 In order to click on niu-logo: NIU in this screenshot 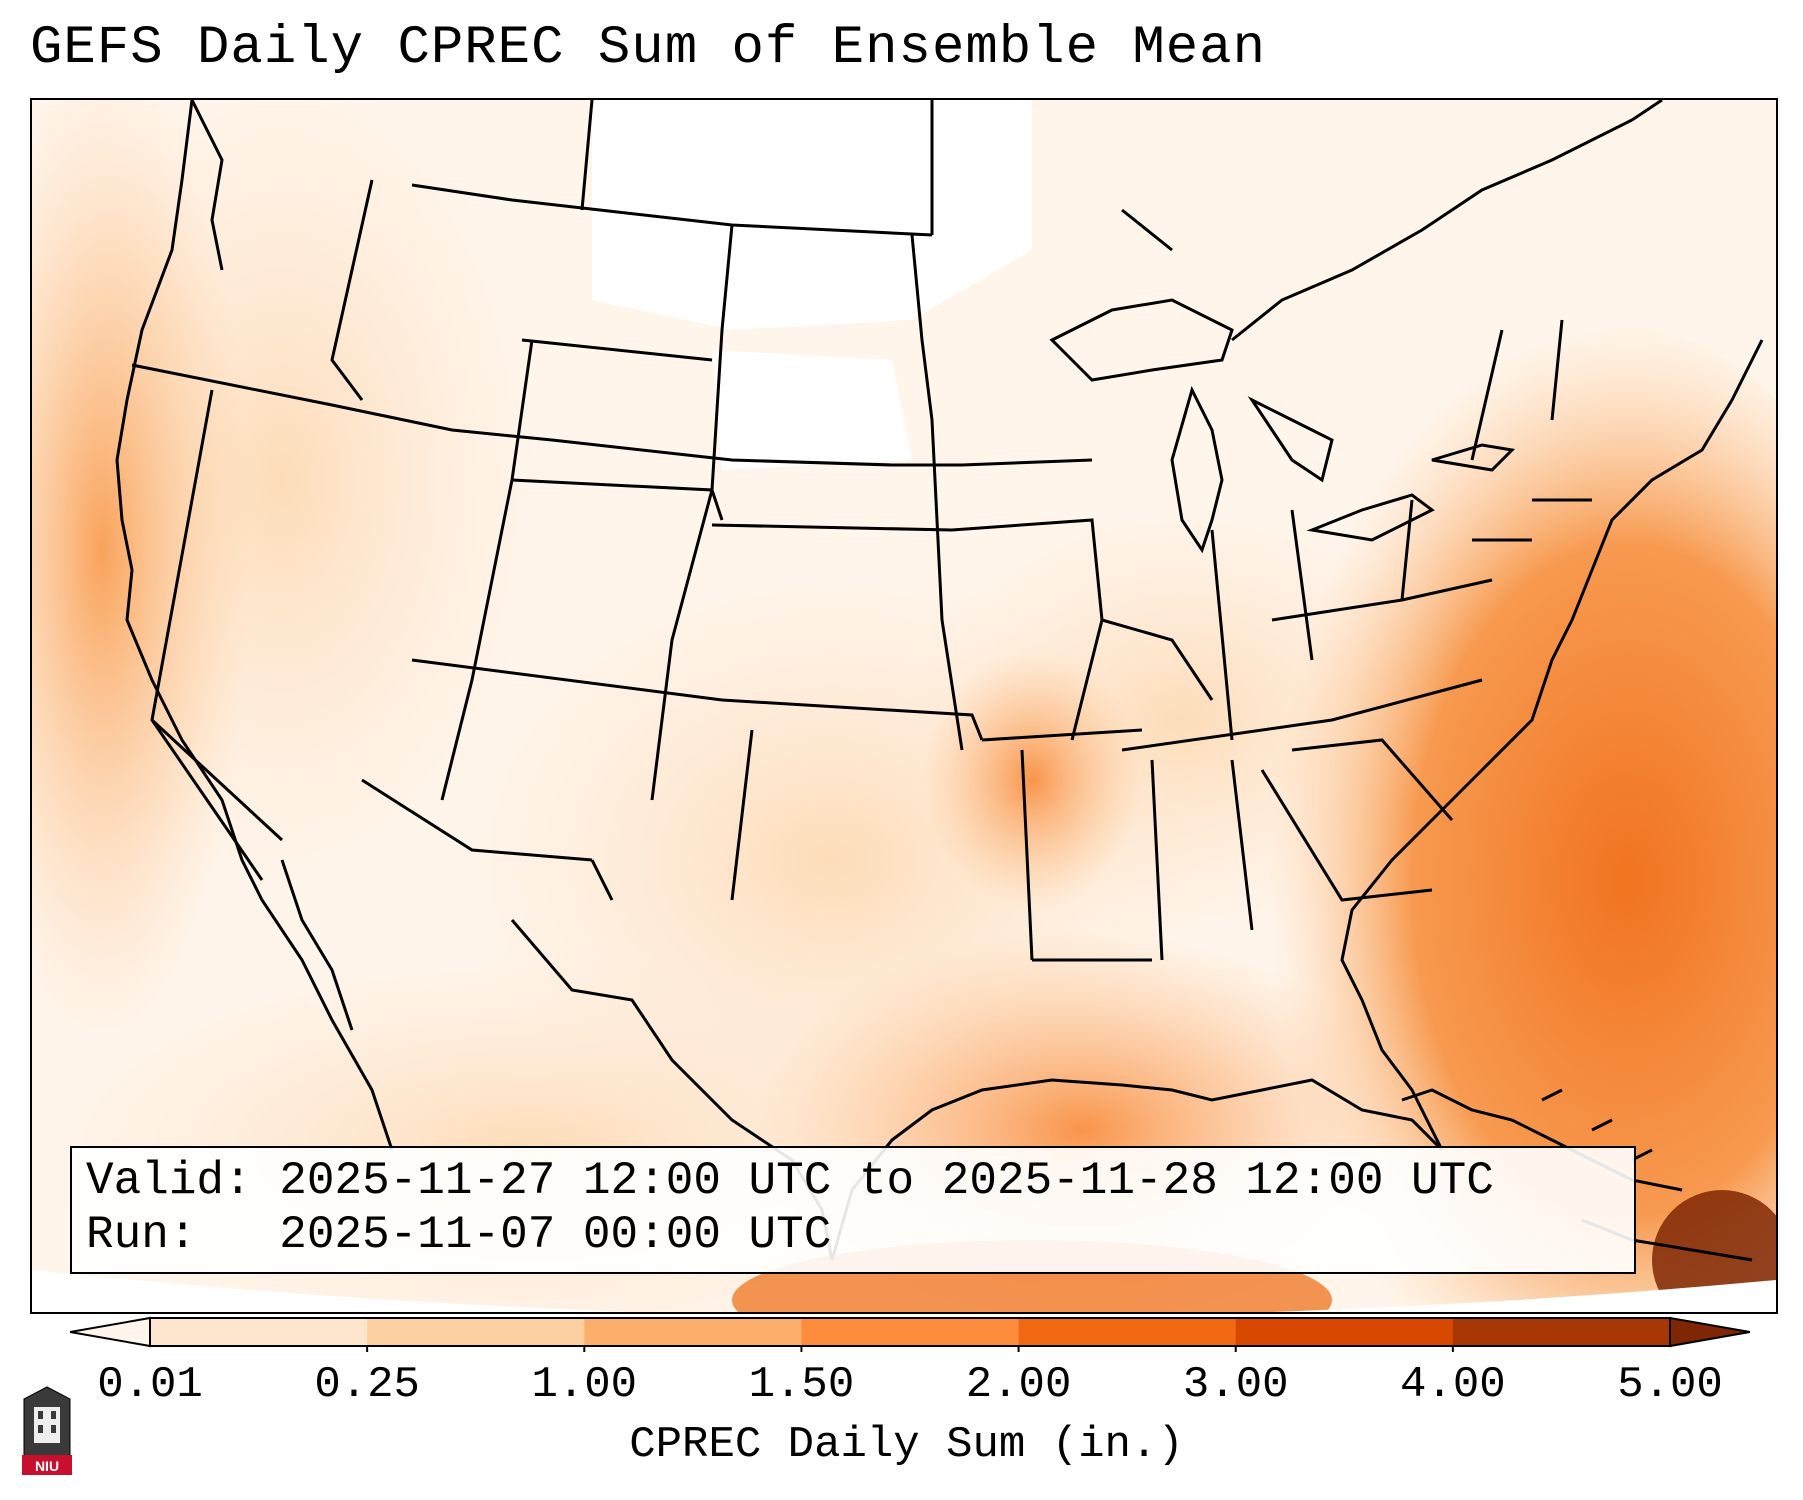, I will do `click(47, 1430)`.